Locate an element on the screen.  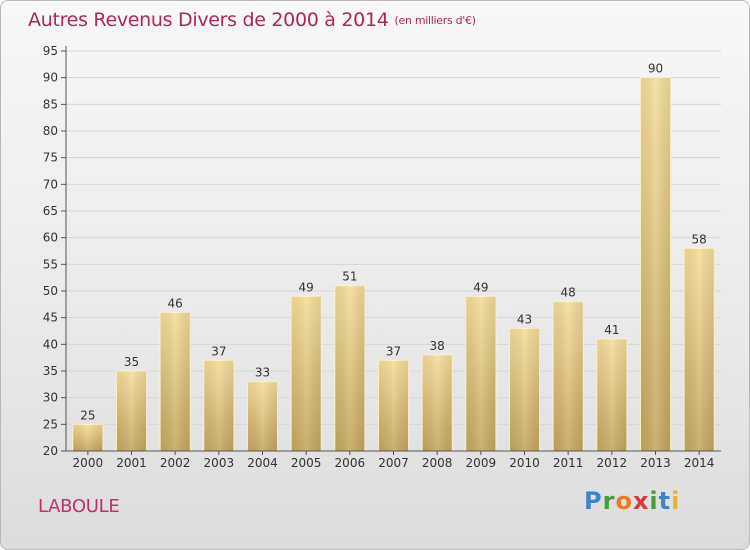
y-tick-label: 45 is located at coordinates (50, 318).